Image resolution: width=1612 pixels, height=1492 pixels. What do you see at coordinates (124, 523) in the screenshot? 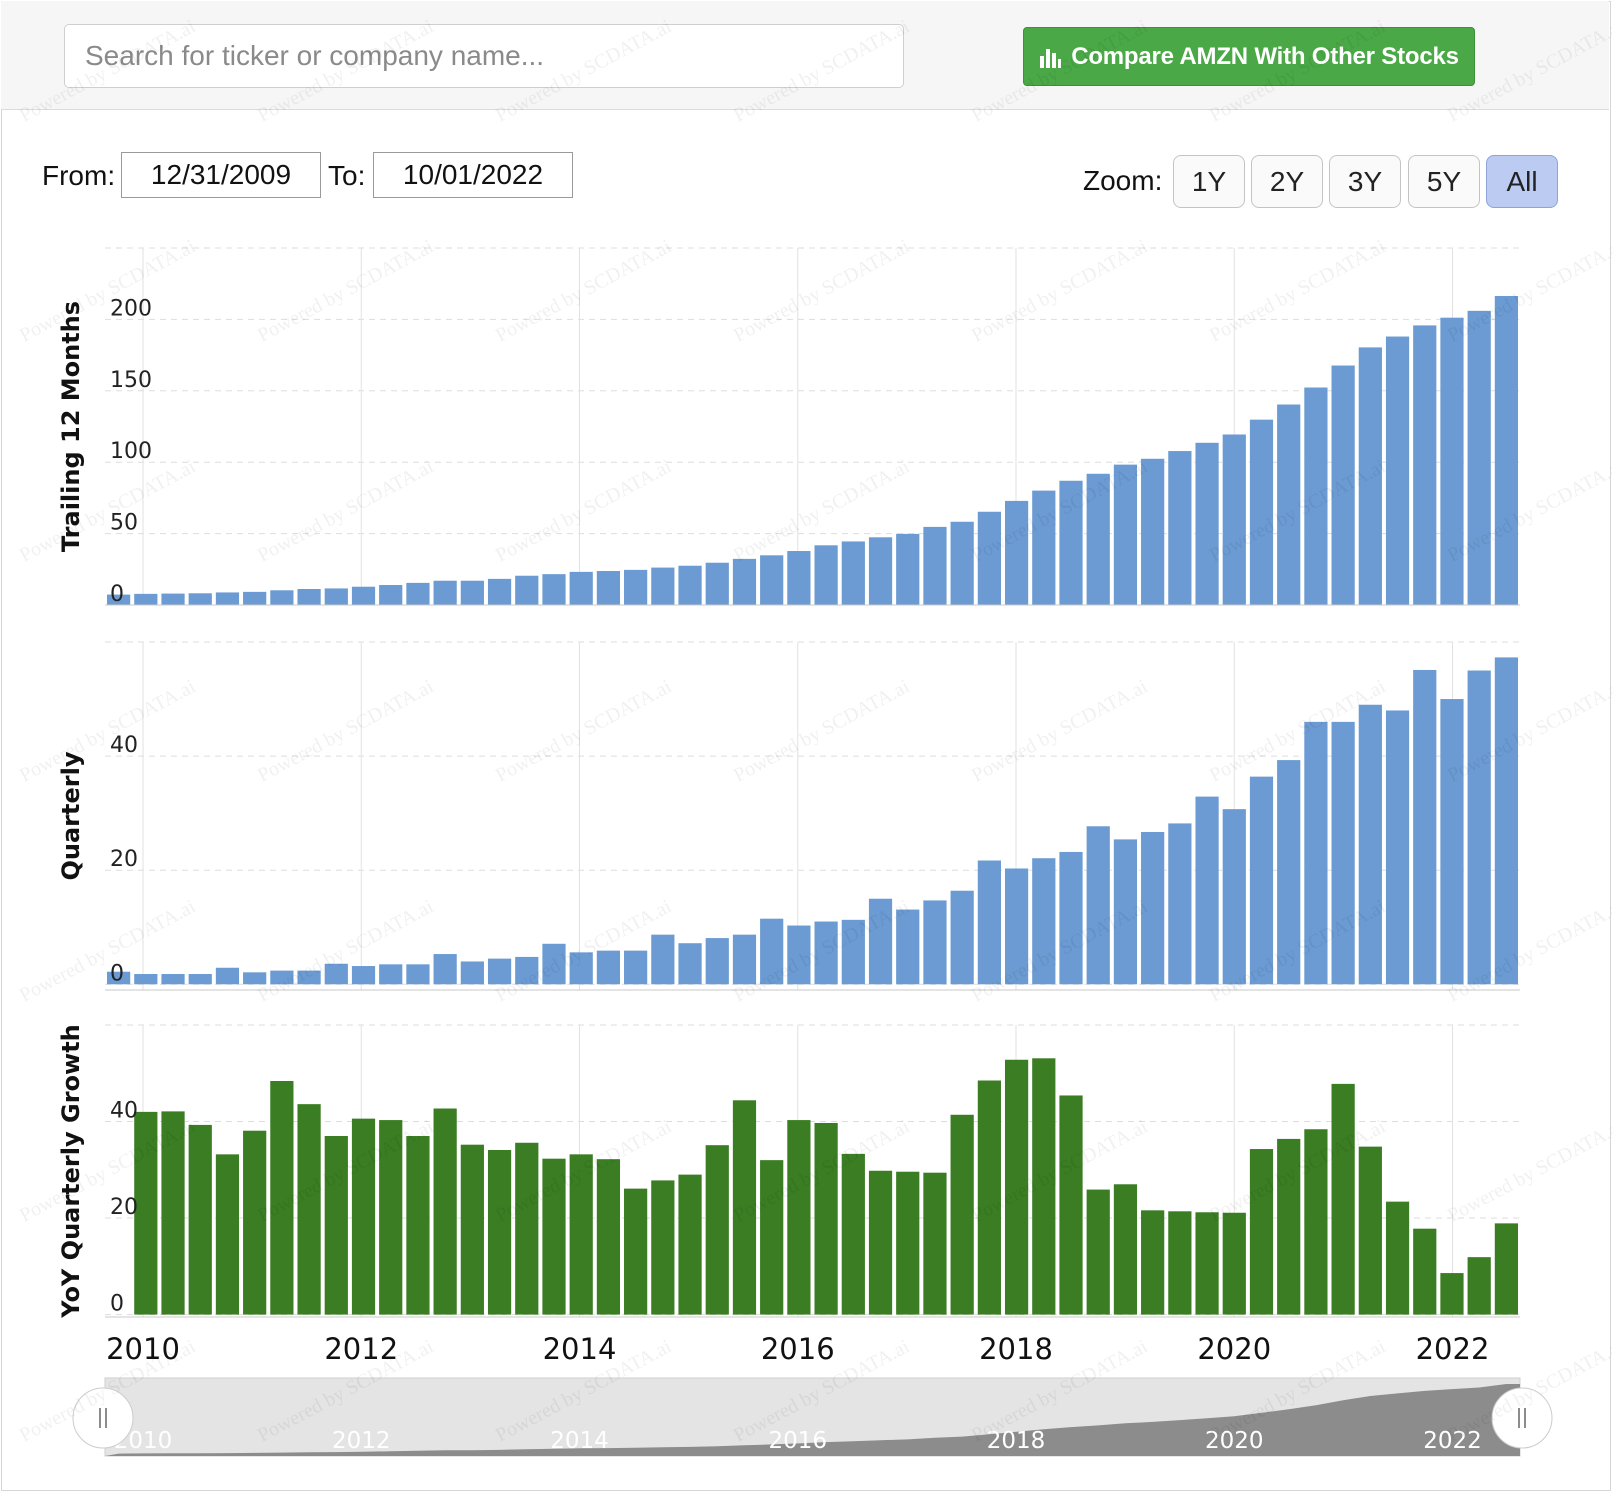
I see `y-tick-label: 50` at bounding box center [124, 523].